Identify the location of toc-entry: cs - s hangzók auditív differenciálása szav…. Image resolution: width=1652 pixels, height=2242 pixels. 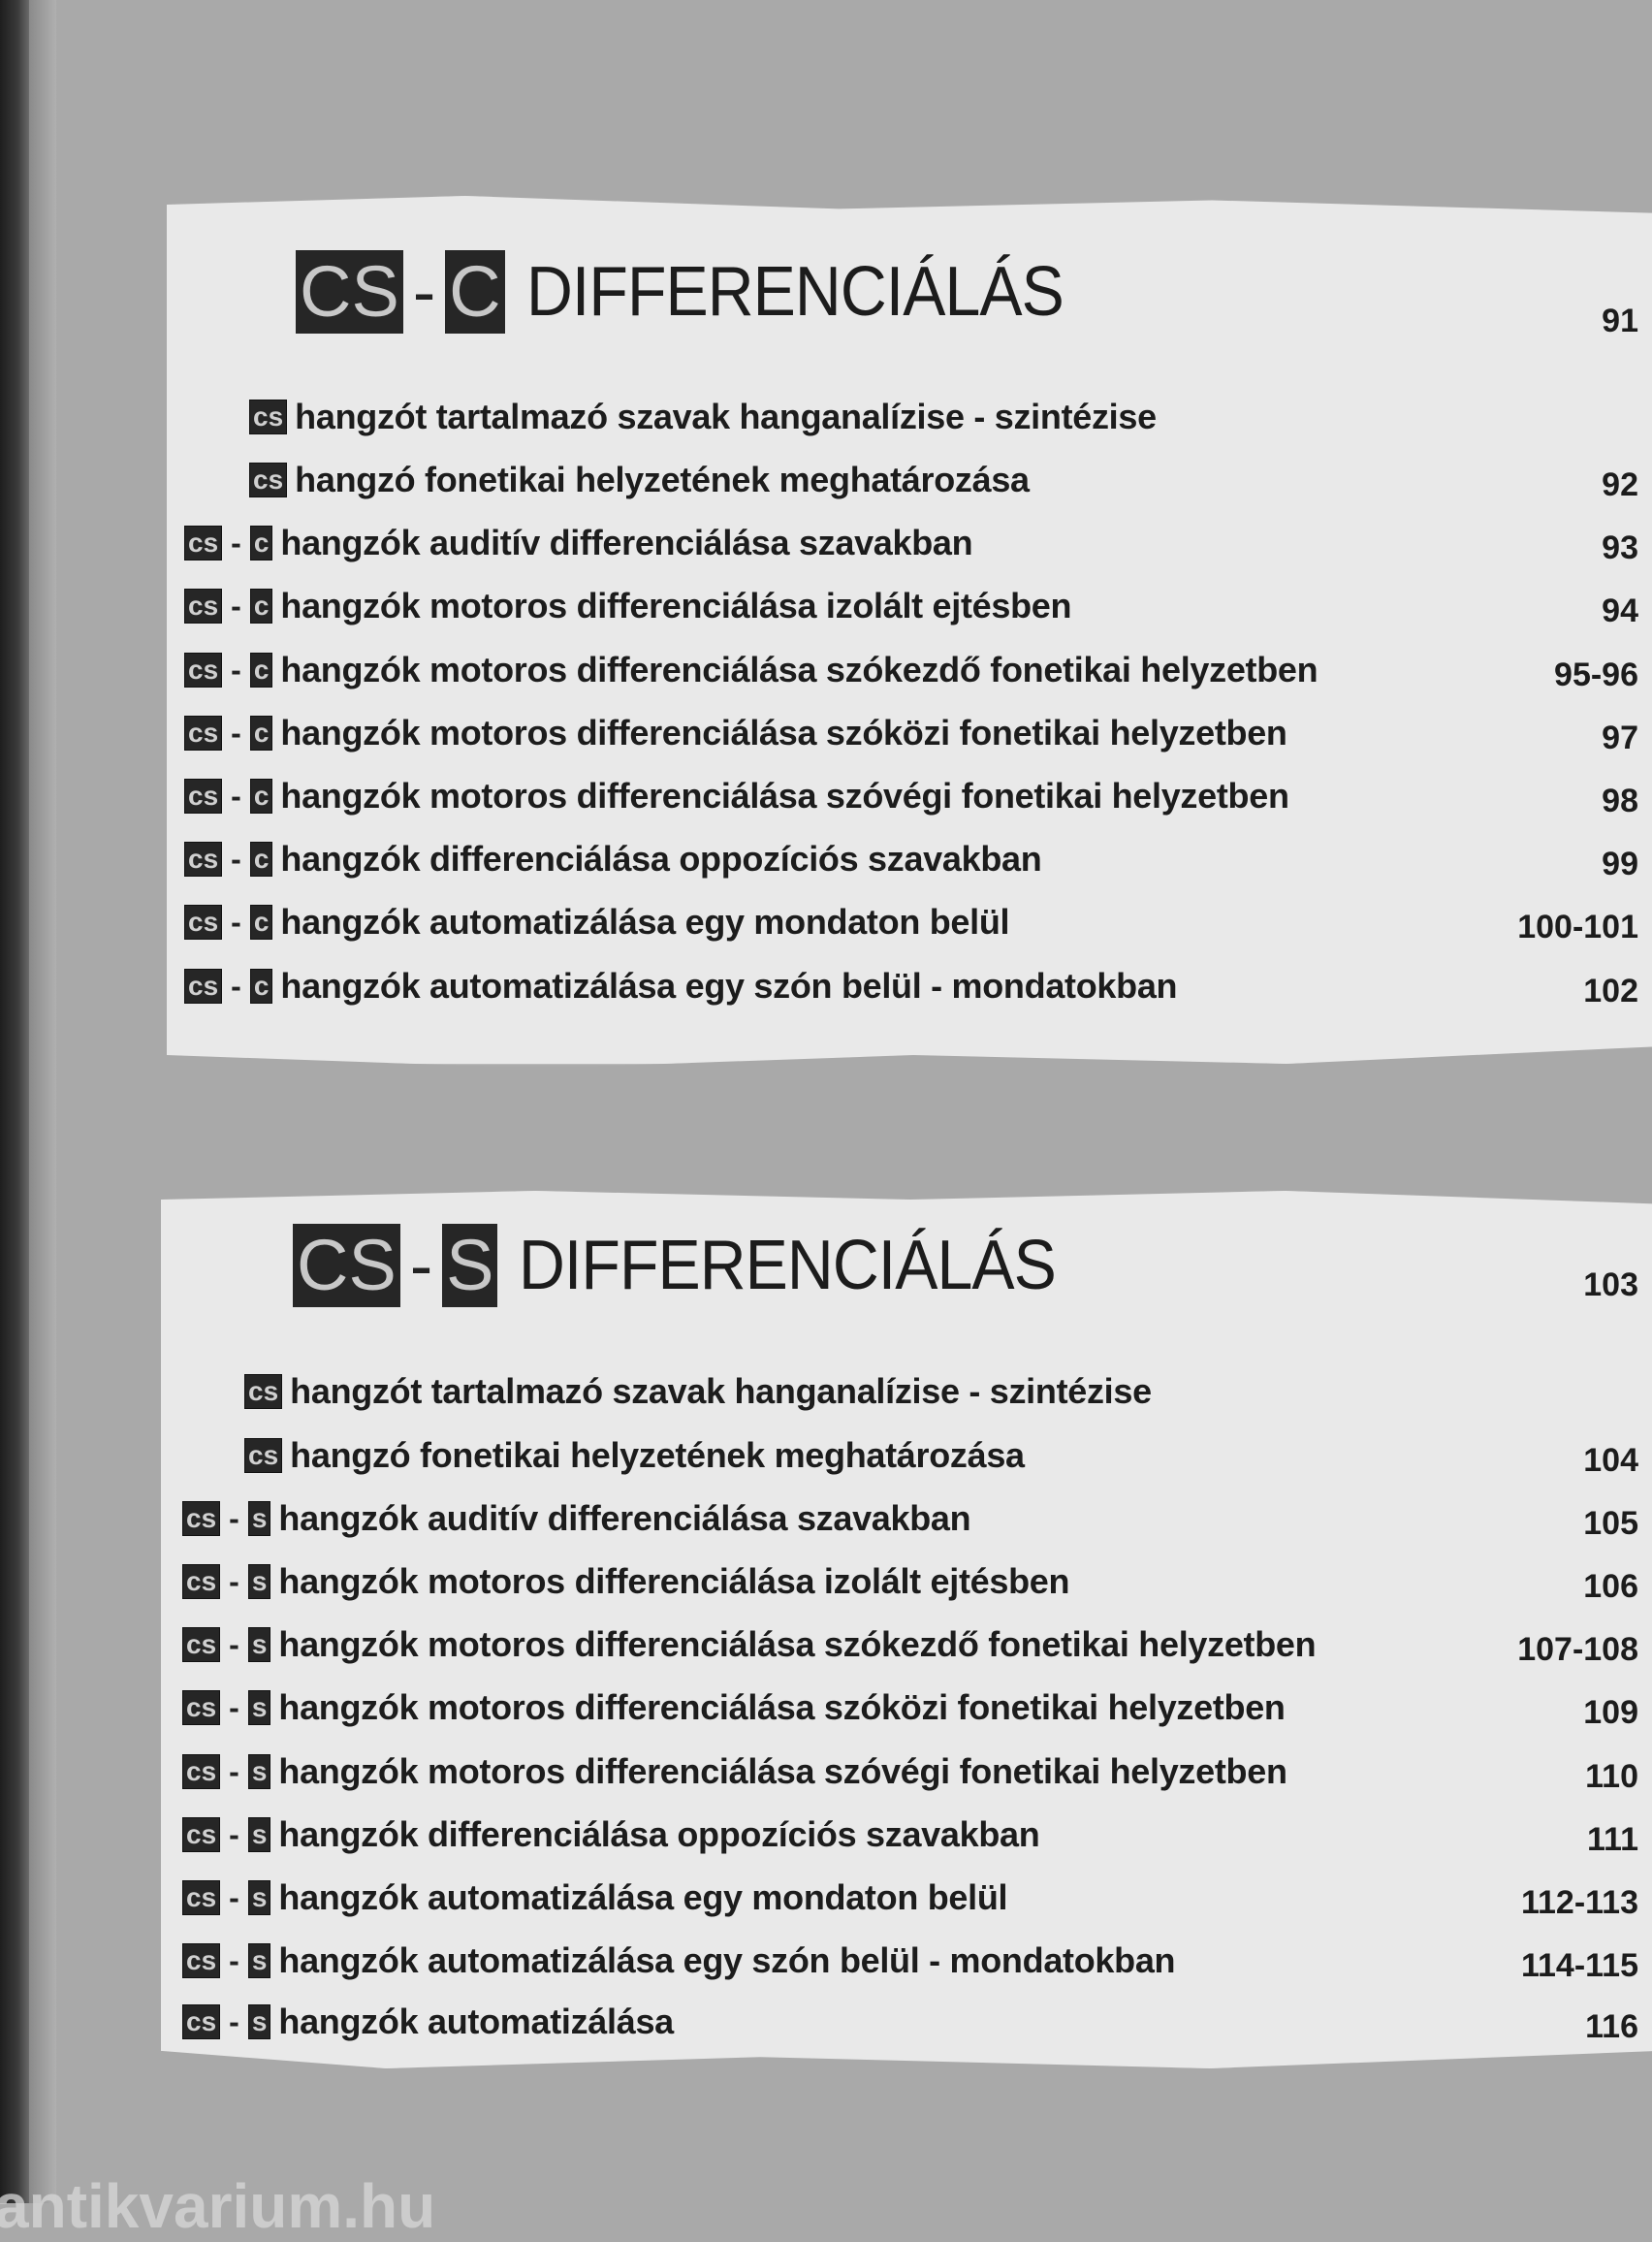
(577, 1518).